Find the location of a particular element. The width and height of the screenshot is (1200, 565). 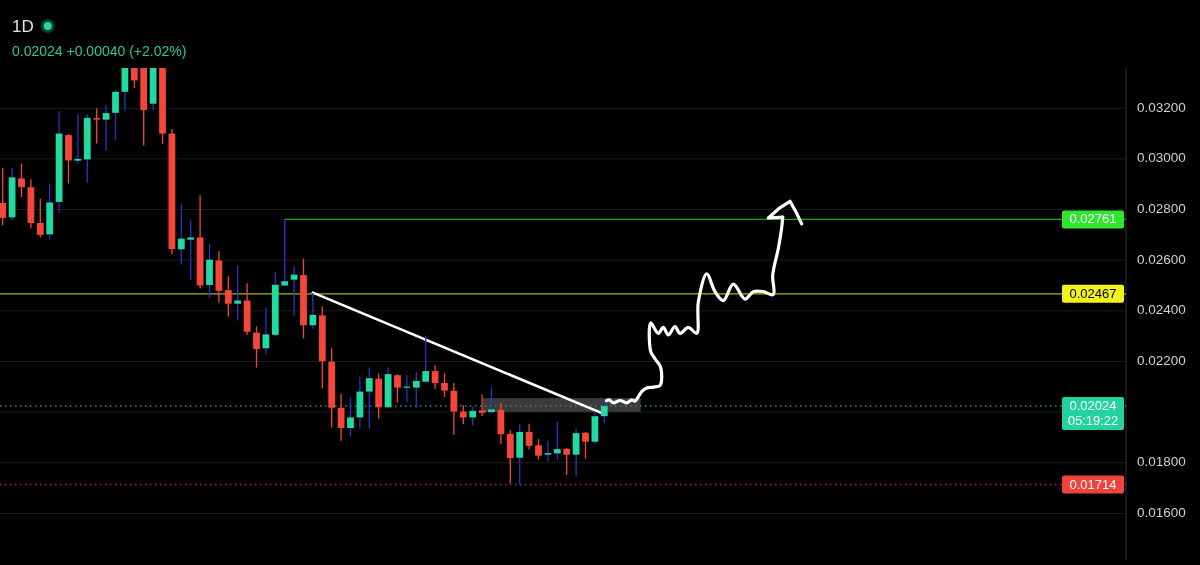

chart-title: 1D is located at coordinates (23, 26).